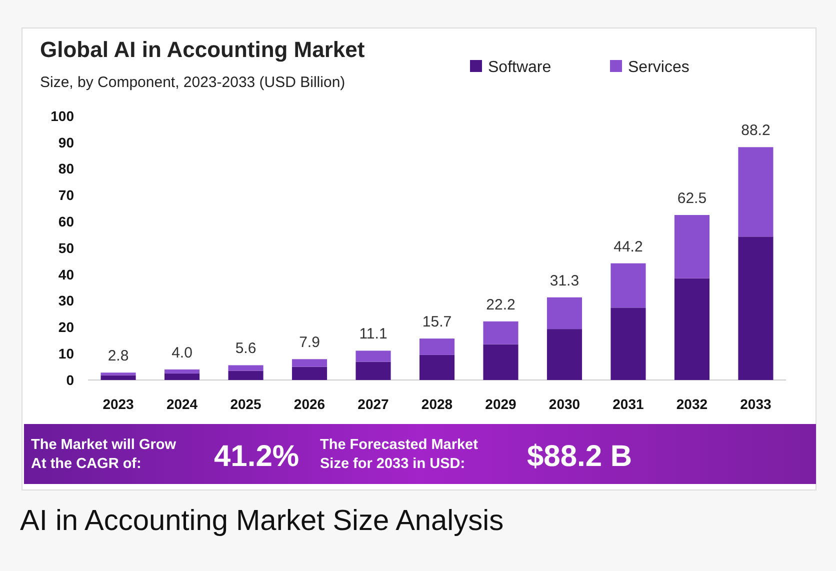  Describe the element at coordinates (257, 456) in the screenshot. I see `text: 41.2%` at that location.